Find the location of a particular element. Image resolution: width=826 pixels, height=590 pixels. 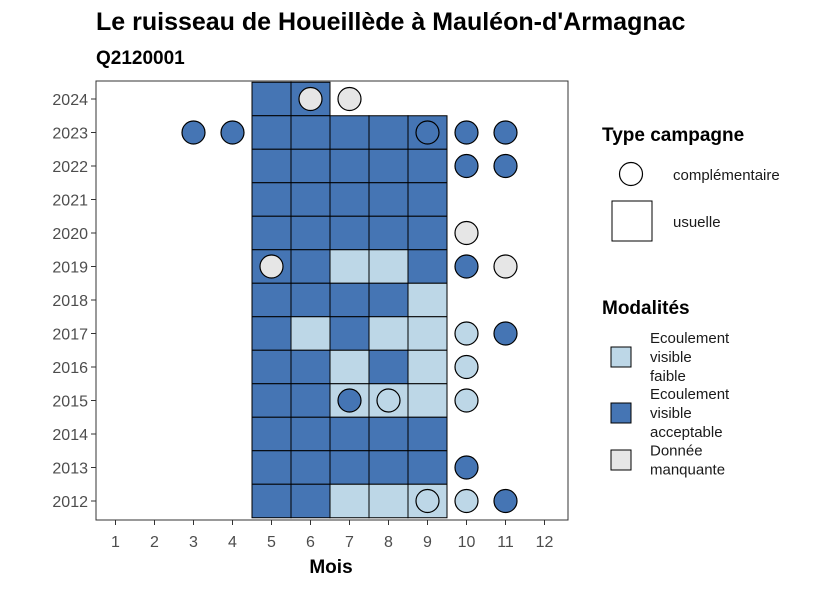

x-tick-label-10: 10 is located at coordinates (467, 542).